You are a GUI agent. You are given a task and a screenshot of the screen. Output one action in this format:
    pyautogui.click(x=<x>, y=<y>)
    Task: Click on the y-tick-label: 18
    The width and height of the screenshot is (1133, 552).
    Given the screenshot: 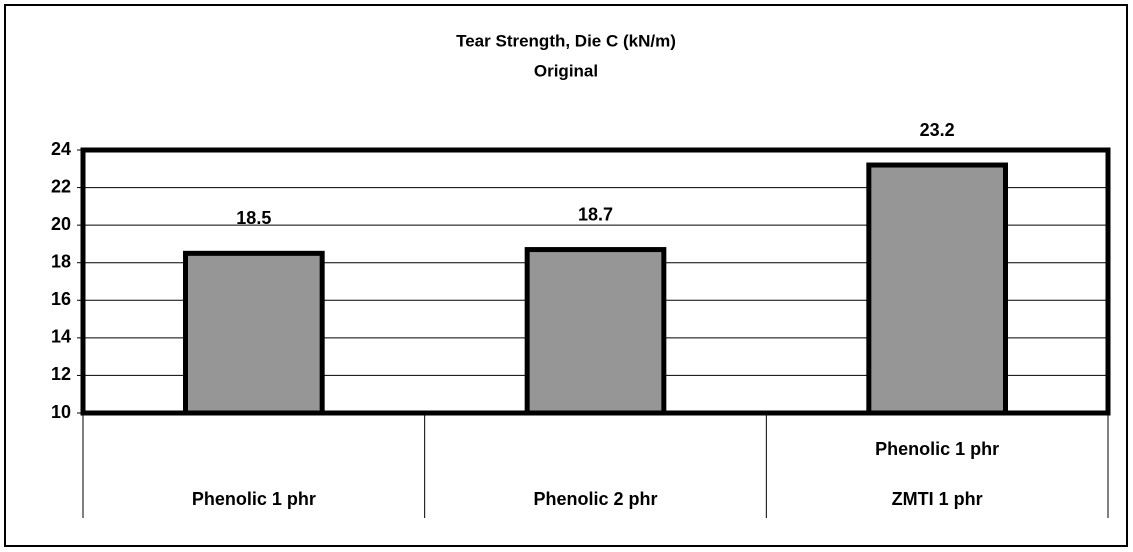 What is the action you would take?
    pyautogui.click(x=61, y=261)
    